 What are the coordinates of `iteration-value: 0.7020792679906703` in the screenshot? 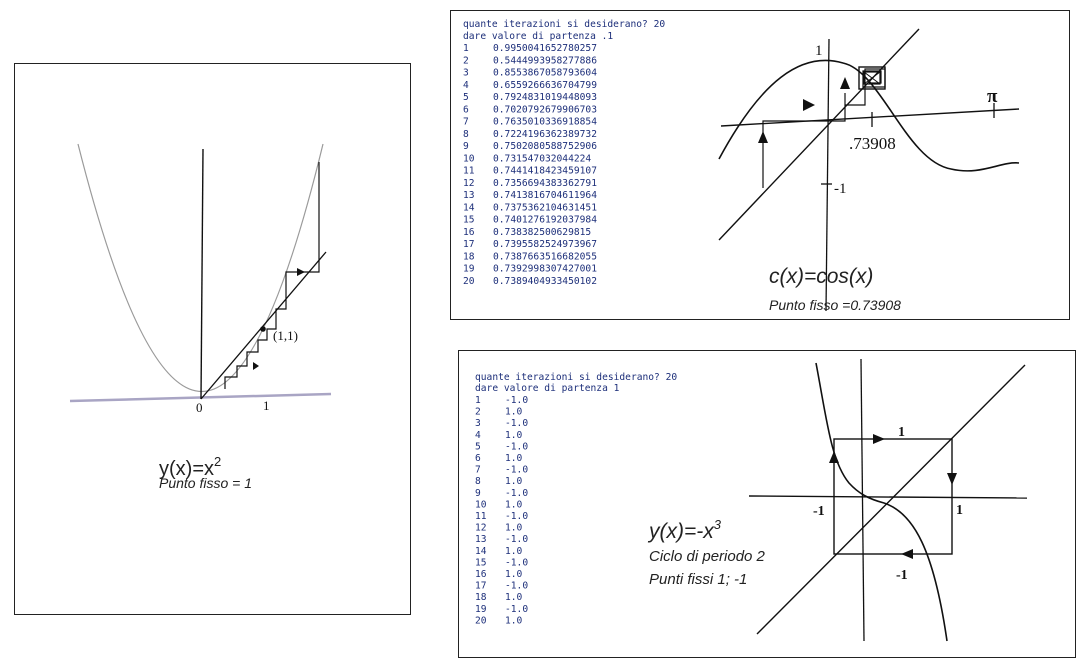 It's located at (545, 109).